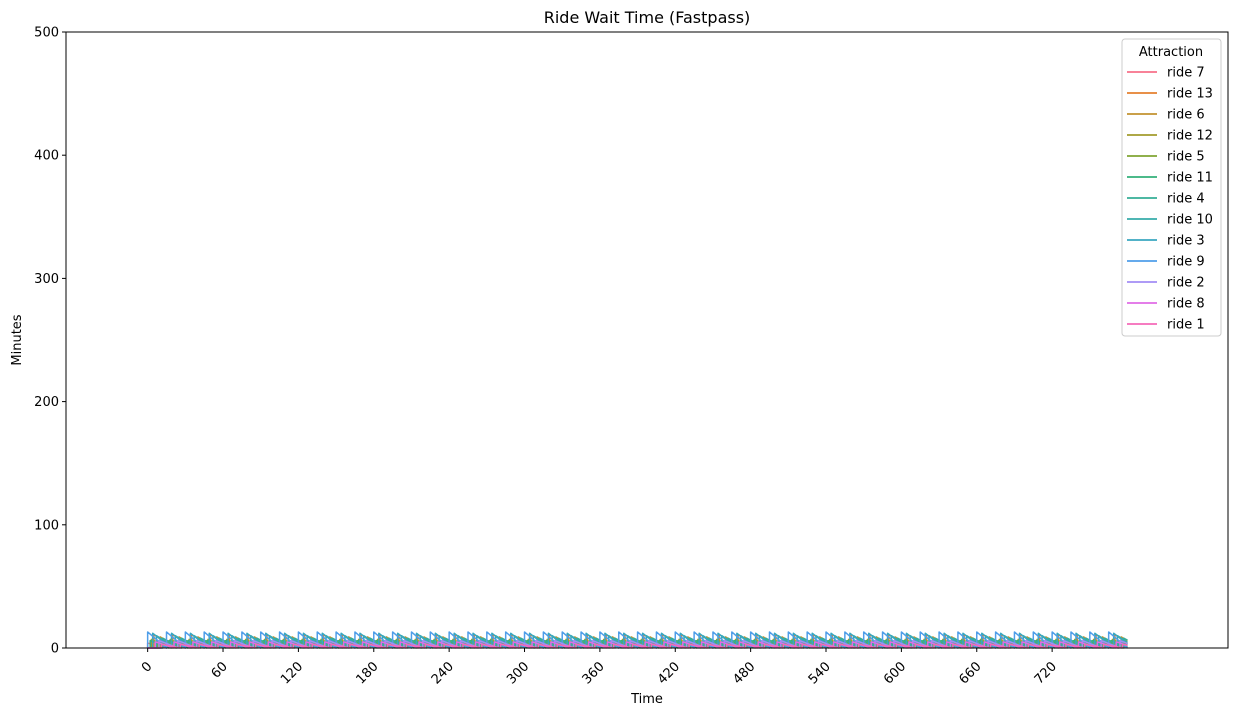 Image resolution: width=1238 pixels, height=716 pixels. What do you see at coordinates (1046, 673) in the screenshot?
I see `x-tick-label: 720` at bounding box center [1046, 673].